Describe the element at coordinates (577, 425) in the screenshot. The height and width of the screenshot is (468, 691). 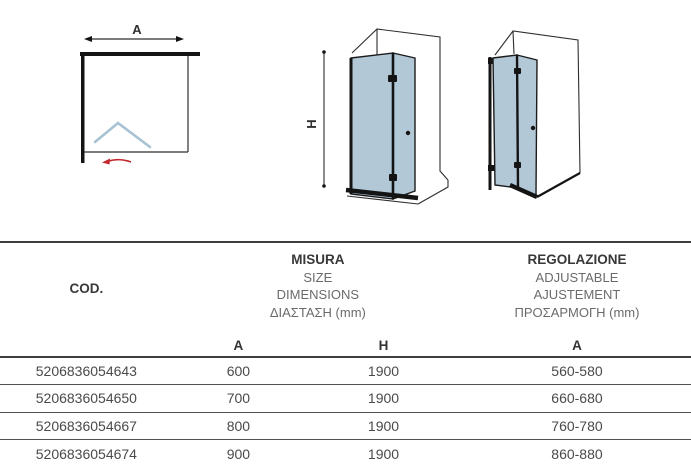
I see `adjustable-a-cell: 760-780` at that location.